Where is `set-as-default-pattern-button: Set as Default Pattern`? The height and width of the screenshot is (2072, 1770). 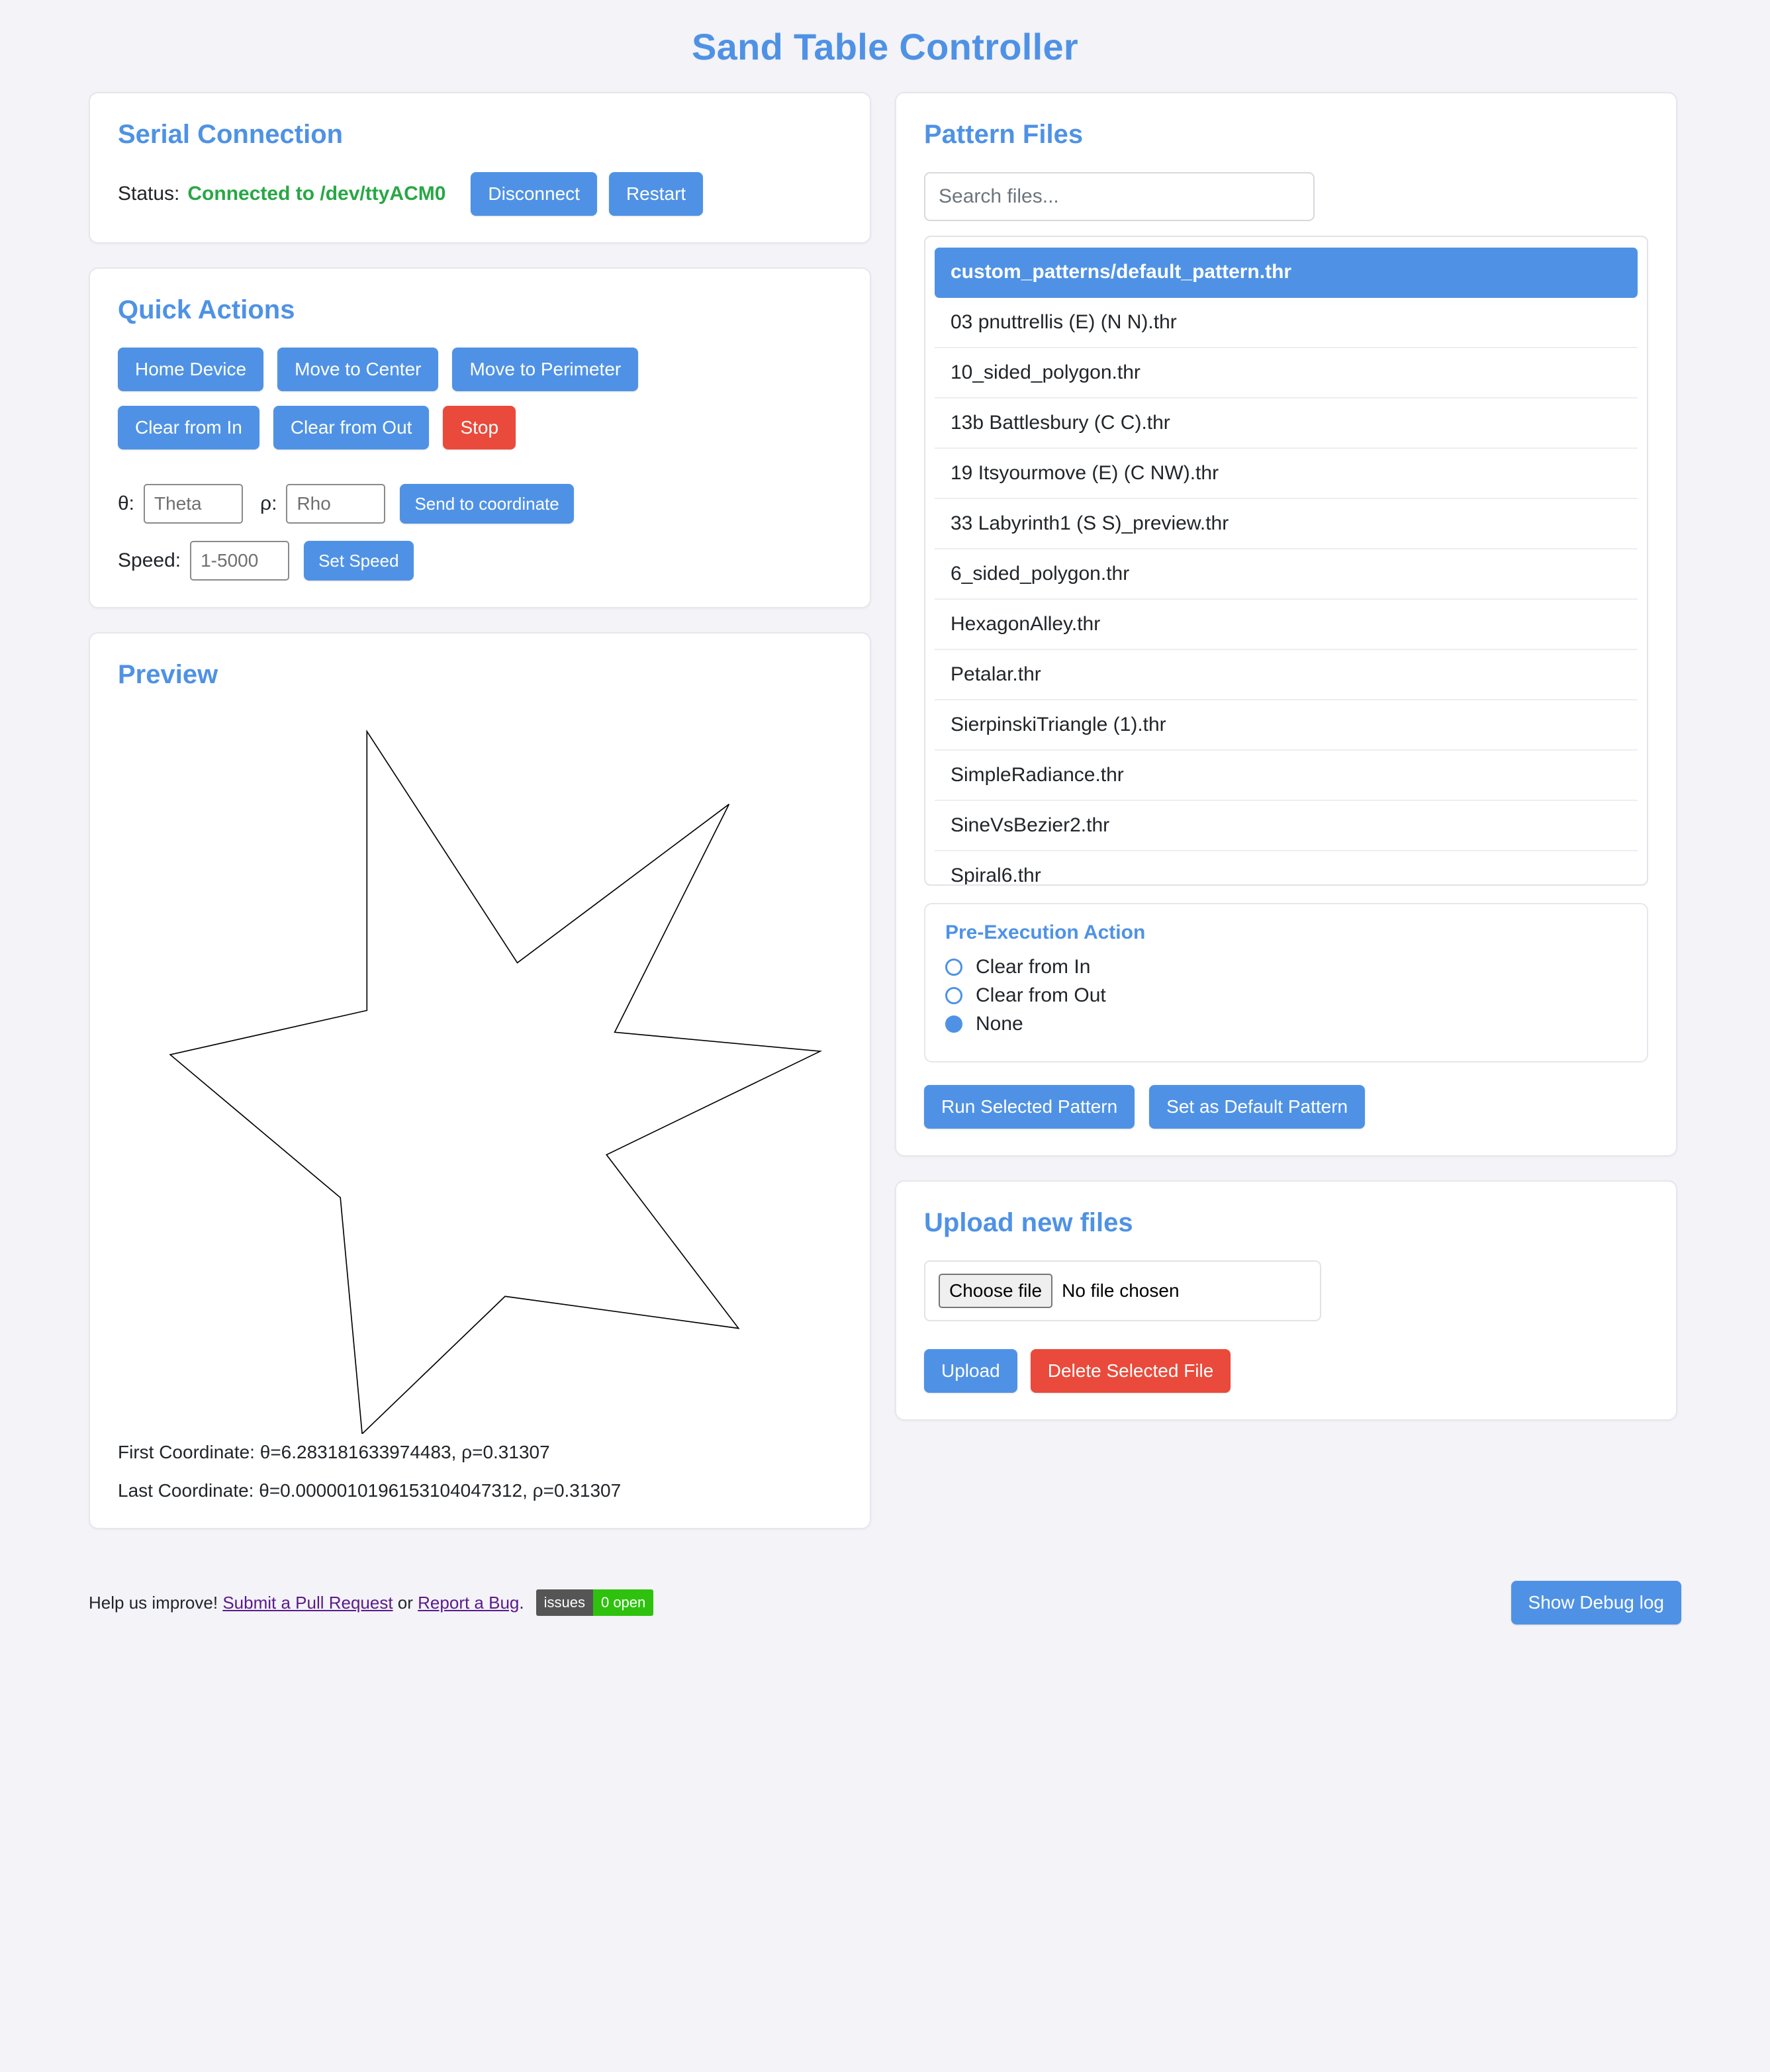 set-as-default-pattern-button: Set as Default Pattern is located at coordinates (1257, 1107).